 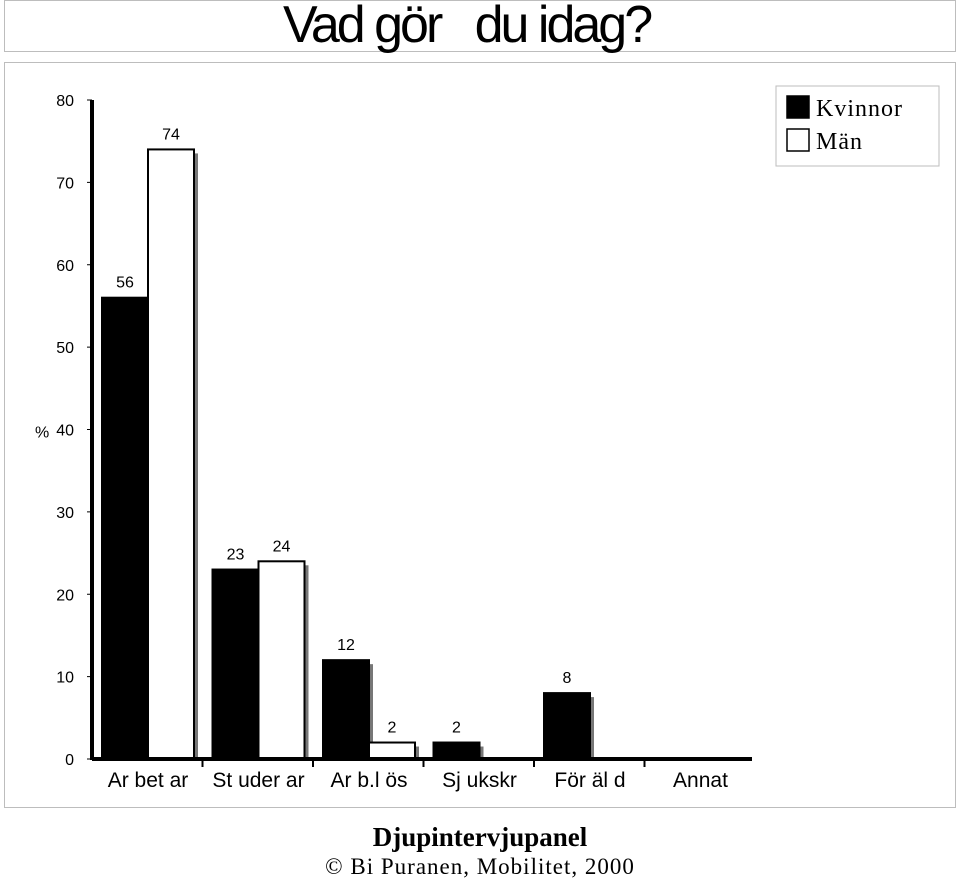 I want to click on data-label: 23, so click(x=236, y=555).